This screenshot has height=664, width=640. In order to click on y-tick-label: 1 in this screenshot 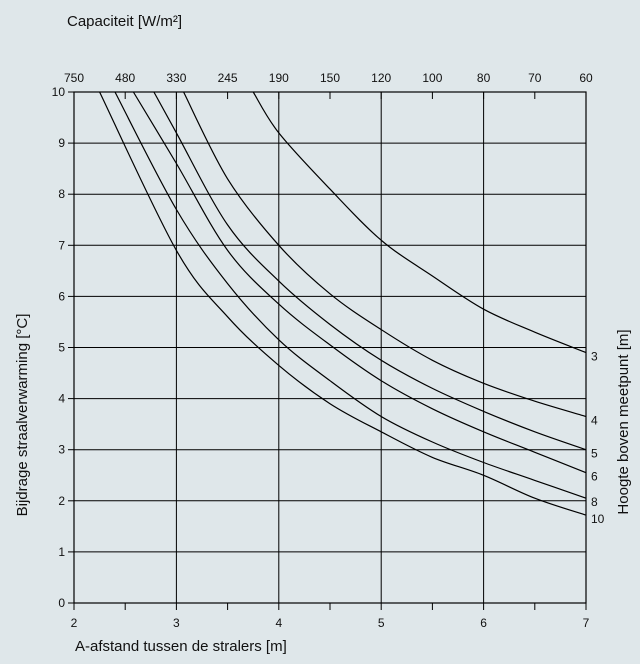, I will do `click(61, 552)`.